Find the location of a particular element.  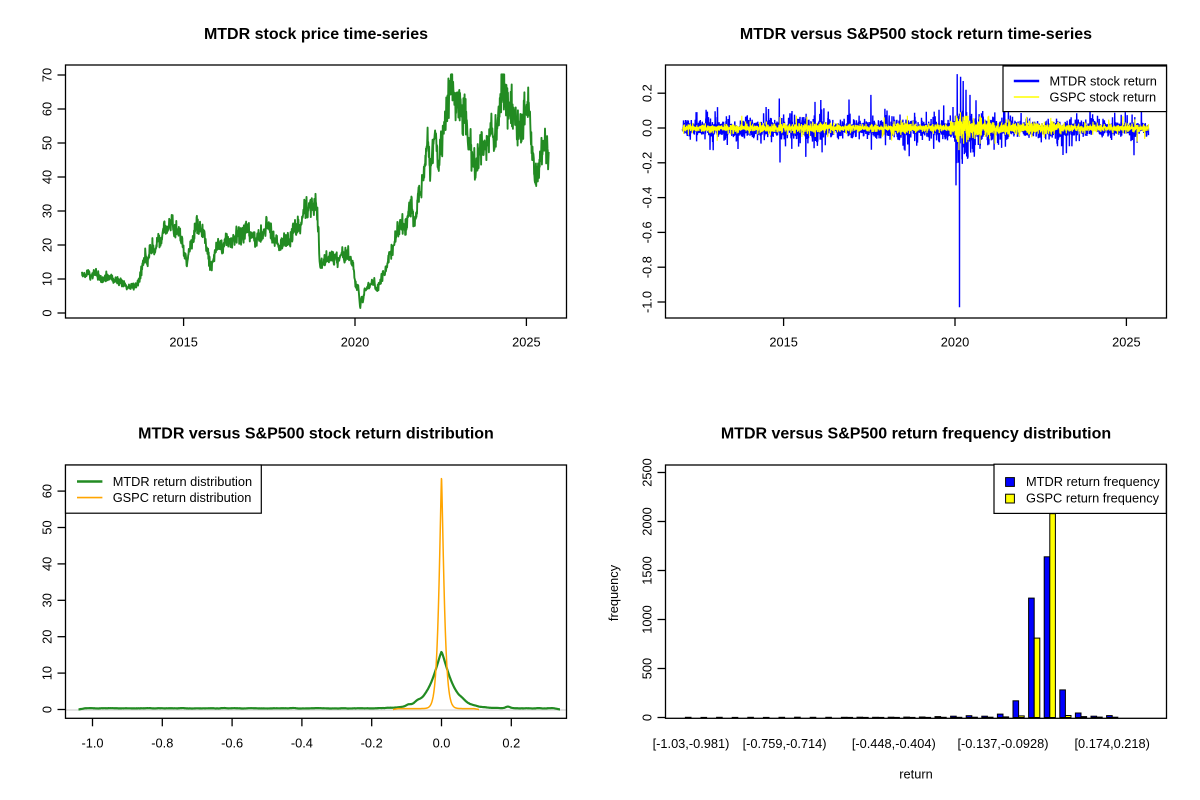

svg-text: frequency is located at coordinates (613, 592).